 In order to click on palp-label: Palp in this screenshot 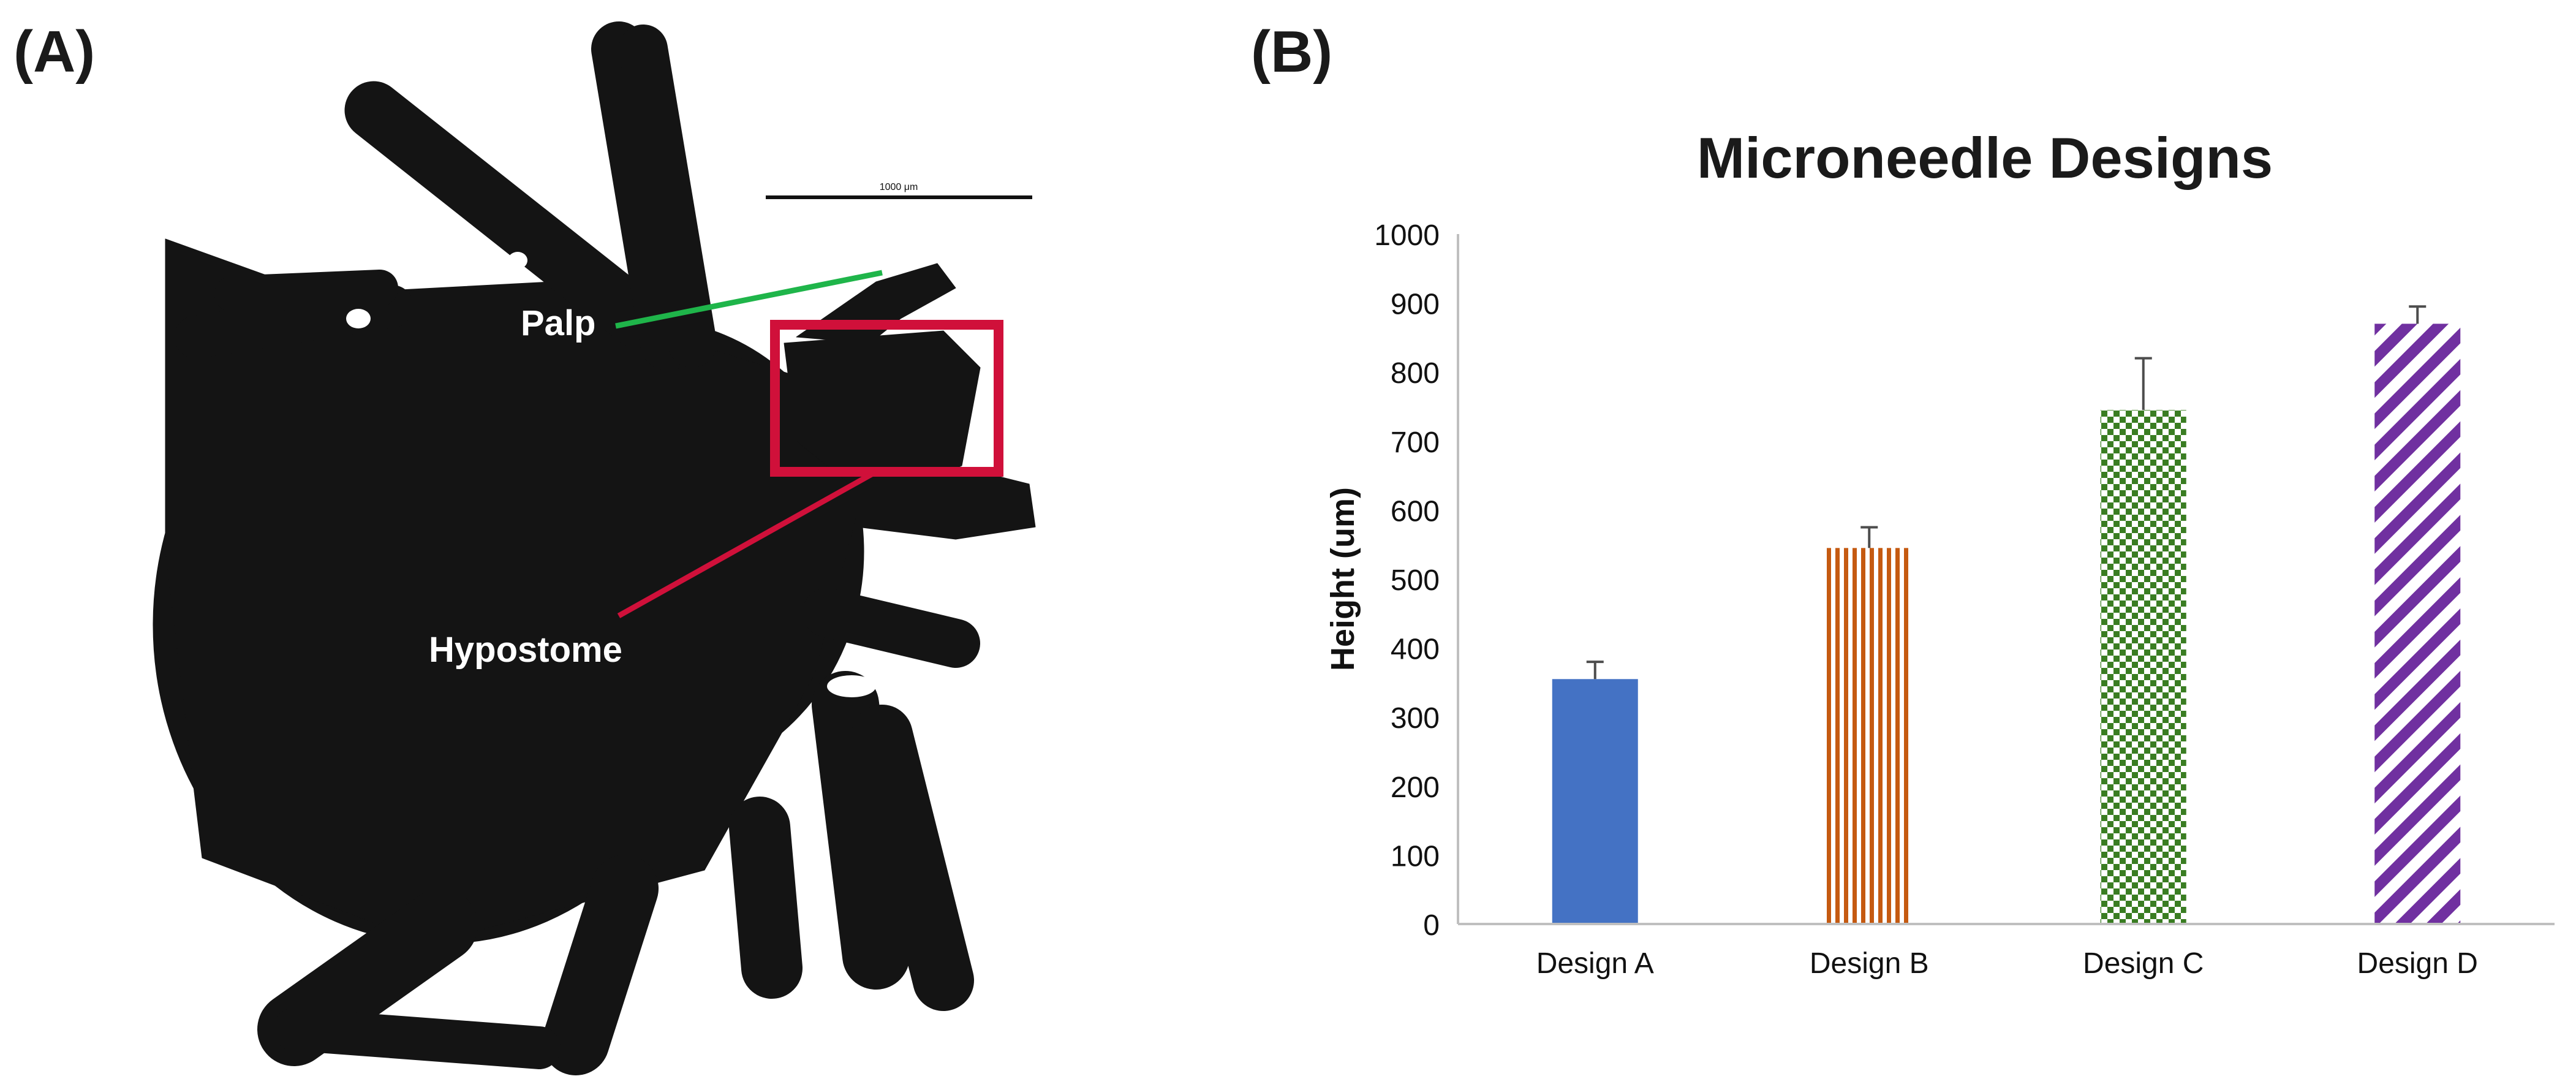, I will do `click(558, 323)`.